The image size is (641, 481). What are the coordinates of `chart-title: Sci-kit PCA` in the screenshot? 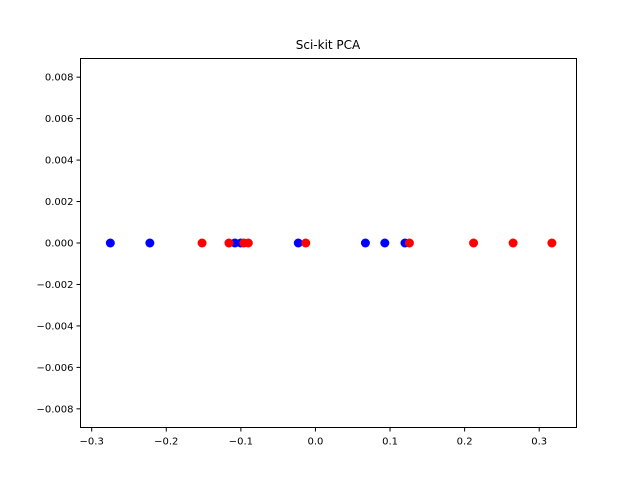 It's located at (328, 45).